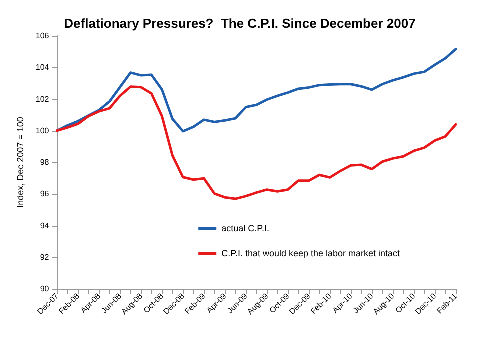 The height and width of the screenshot is (343, 480). I want to click on y-tick-label: 98, so click(45, 162).